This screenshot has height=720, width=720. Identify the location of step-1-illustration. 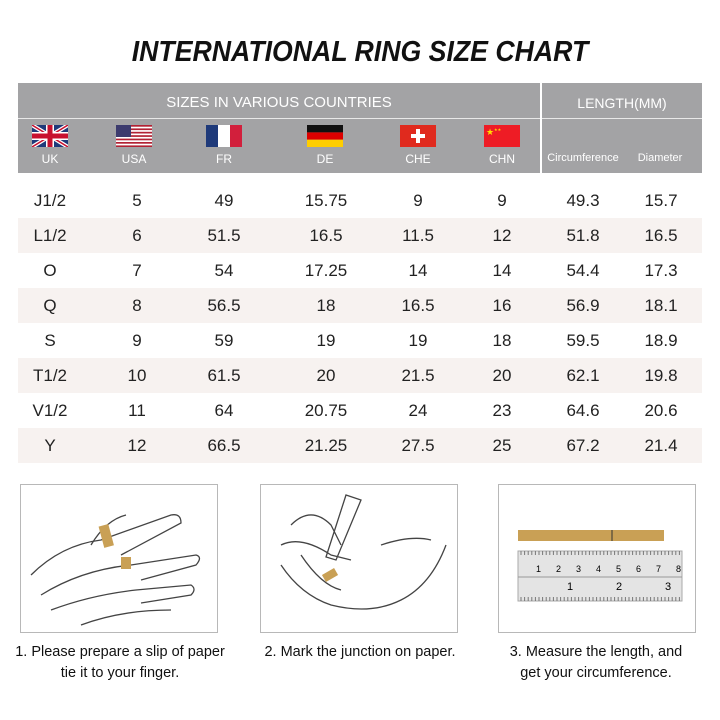
(119, 558).